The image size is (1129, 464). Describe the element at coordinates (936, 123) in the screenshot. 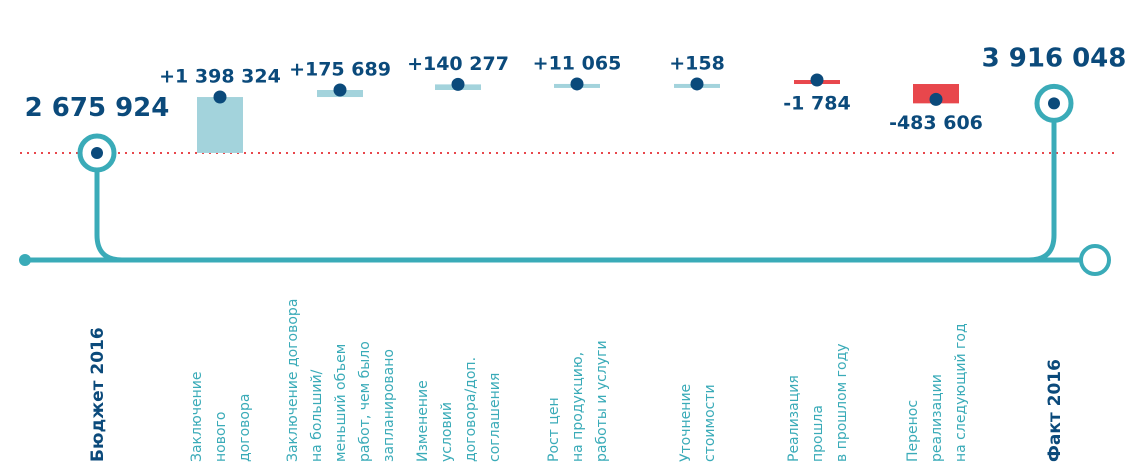

I see `value-label: -483 606` at that location.